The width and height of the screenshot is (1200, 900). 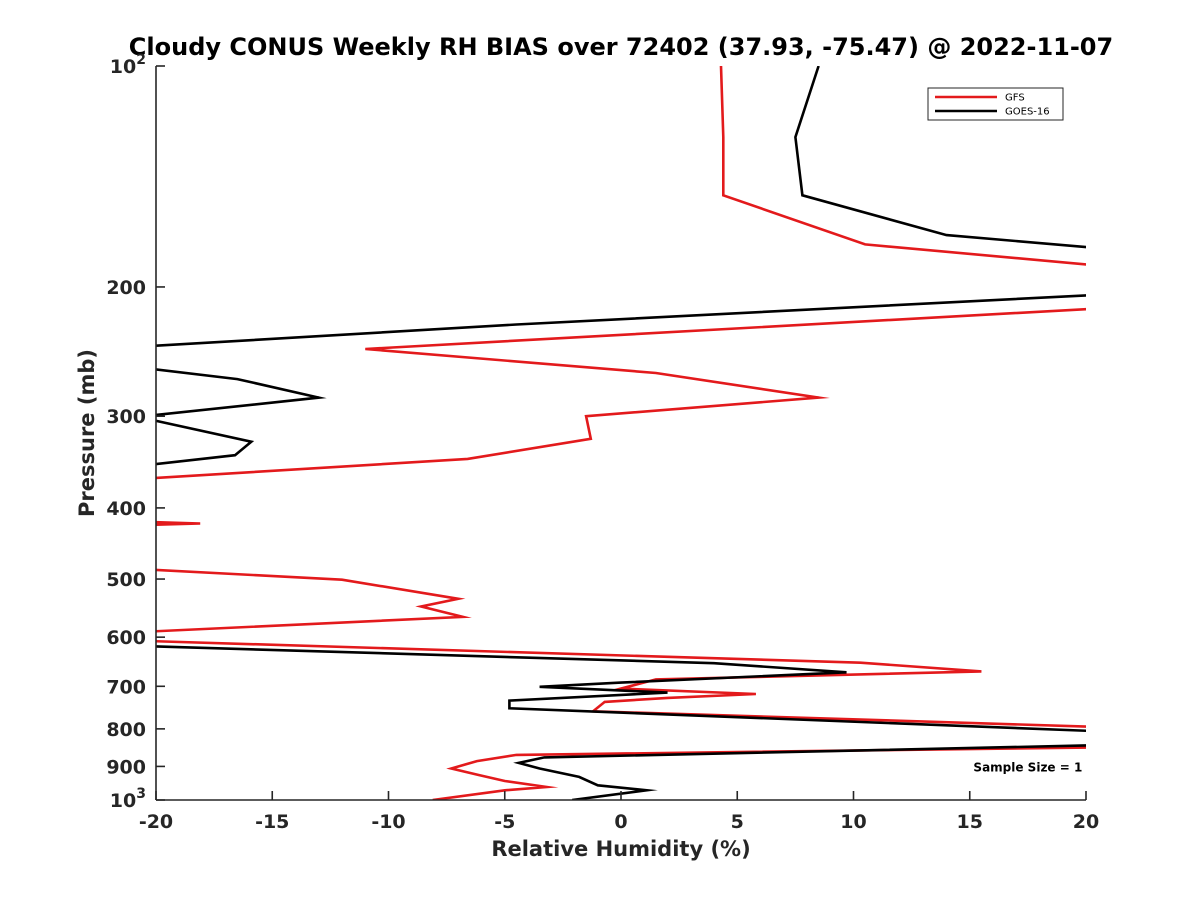 What do you see at coordinates (853, 822) in the screenshot?
I see `x-tick-label: 10` at bounding box center [853, 822].